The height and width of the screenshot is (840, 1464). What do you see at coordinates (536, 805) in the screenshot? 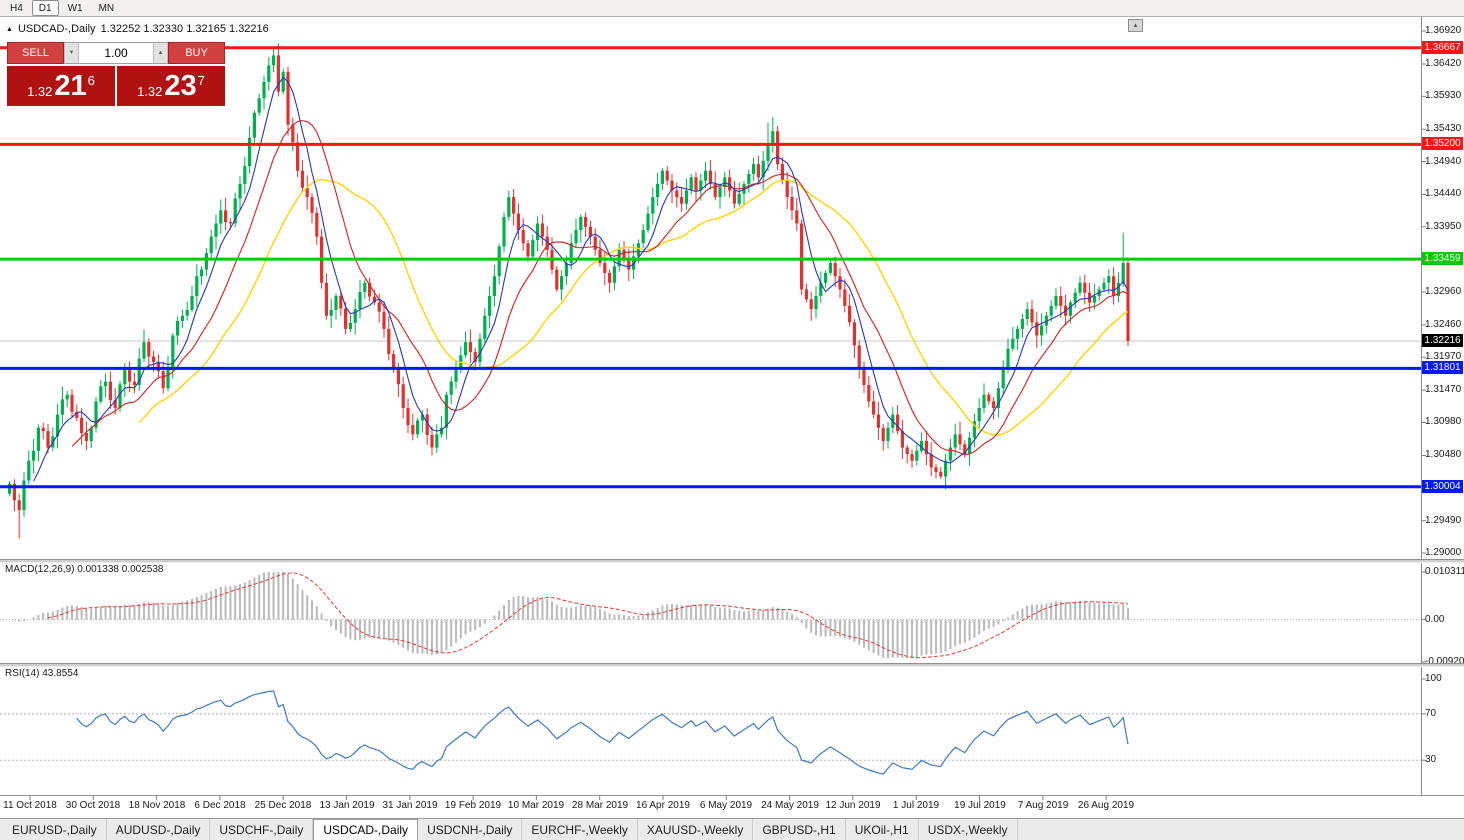
I see `date-label: 10 Mar 2019` at bounding box center [536, 805].